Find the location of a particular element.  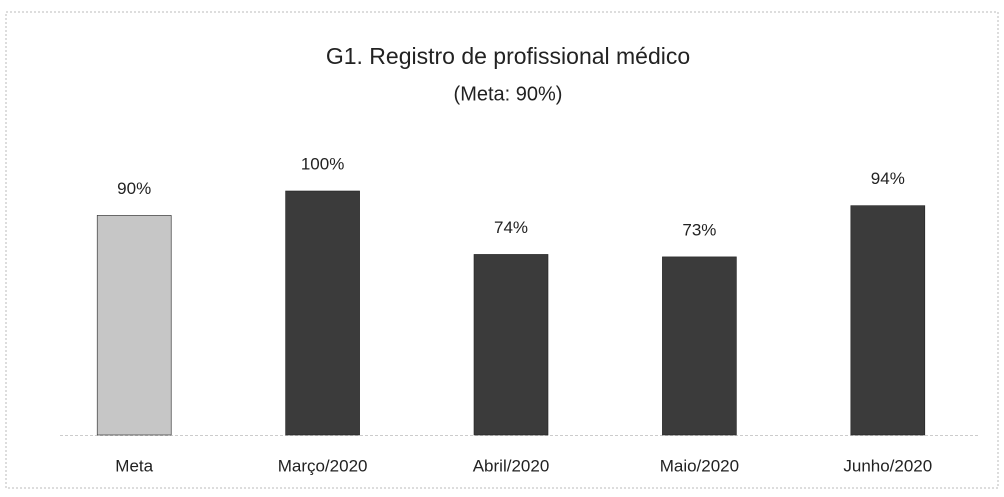

data-label: 90% is located at coordinates (134, 188).